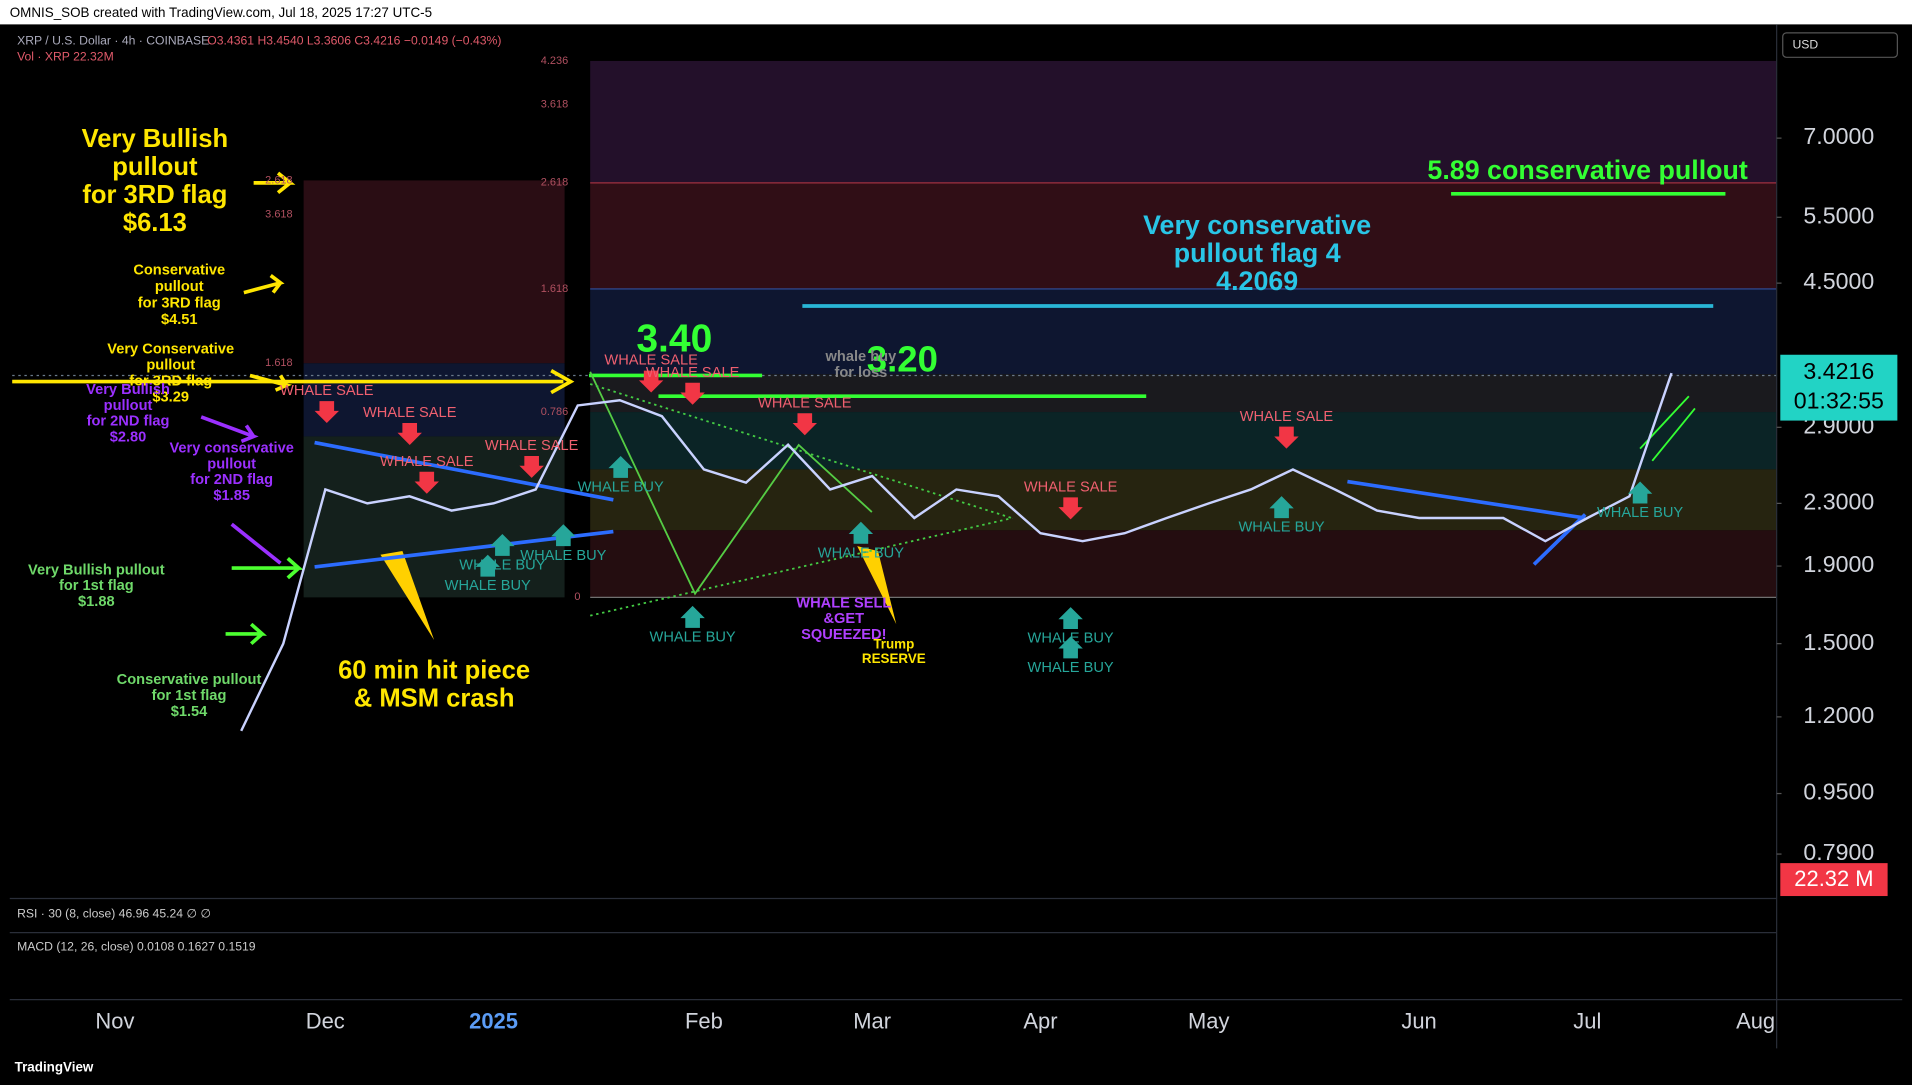 The height and width of the screenshot is (1085, 1912). I want to click on arrow-head, so click(562, 382).